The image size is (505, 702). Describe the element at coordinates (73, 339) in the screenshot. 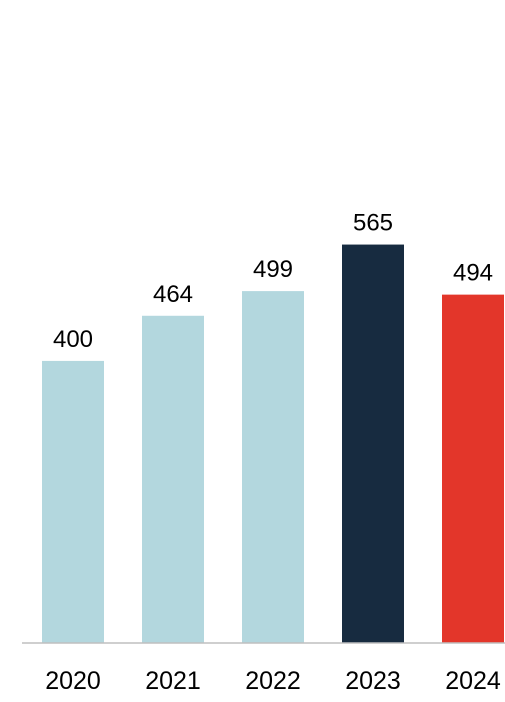

I see `data-label-2020: 400` at that location.